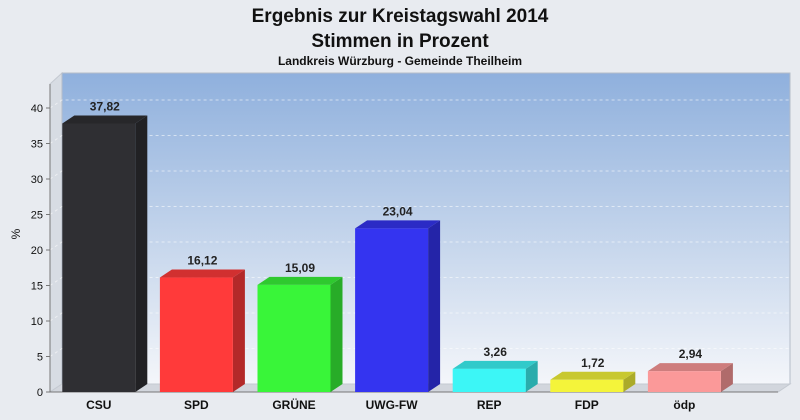 This screenshot has height=420, width=800. Describe the element at coordinates (40, 393) in the screenshot. I see `y-tick-label: 0` at that location.